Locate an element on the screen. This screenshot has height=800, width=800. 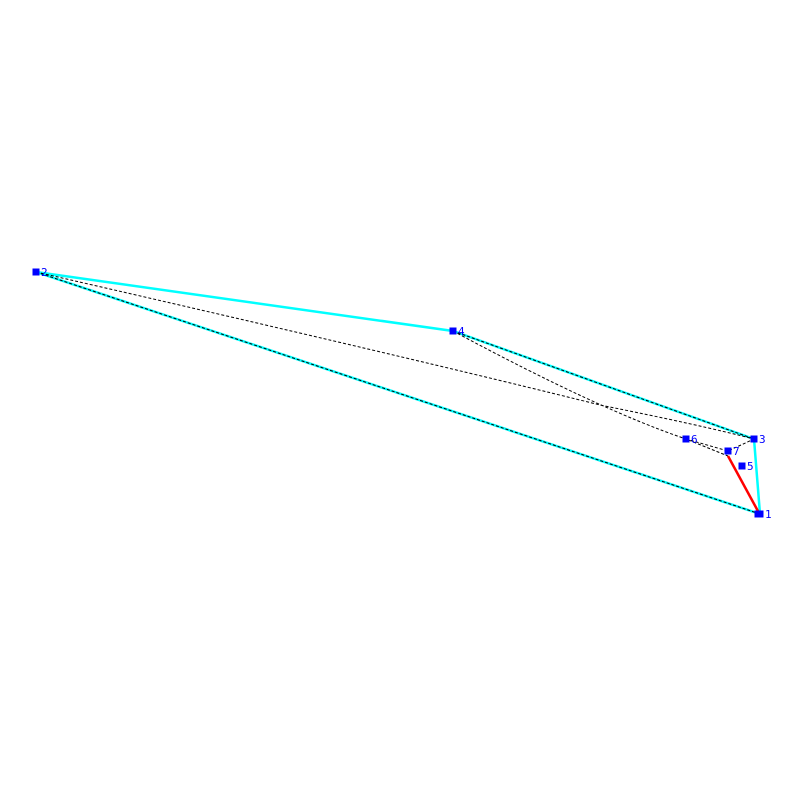
node-label: 2 is located at coordinates (44, 272).